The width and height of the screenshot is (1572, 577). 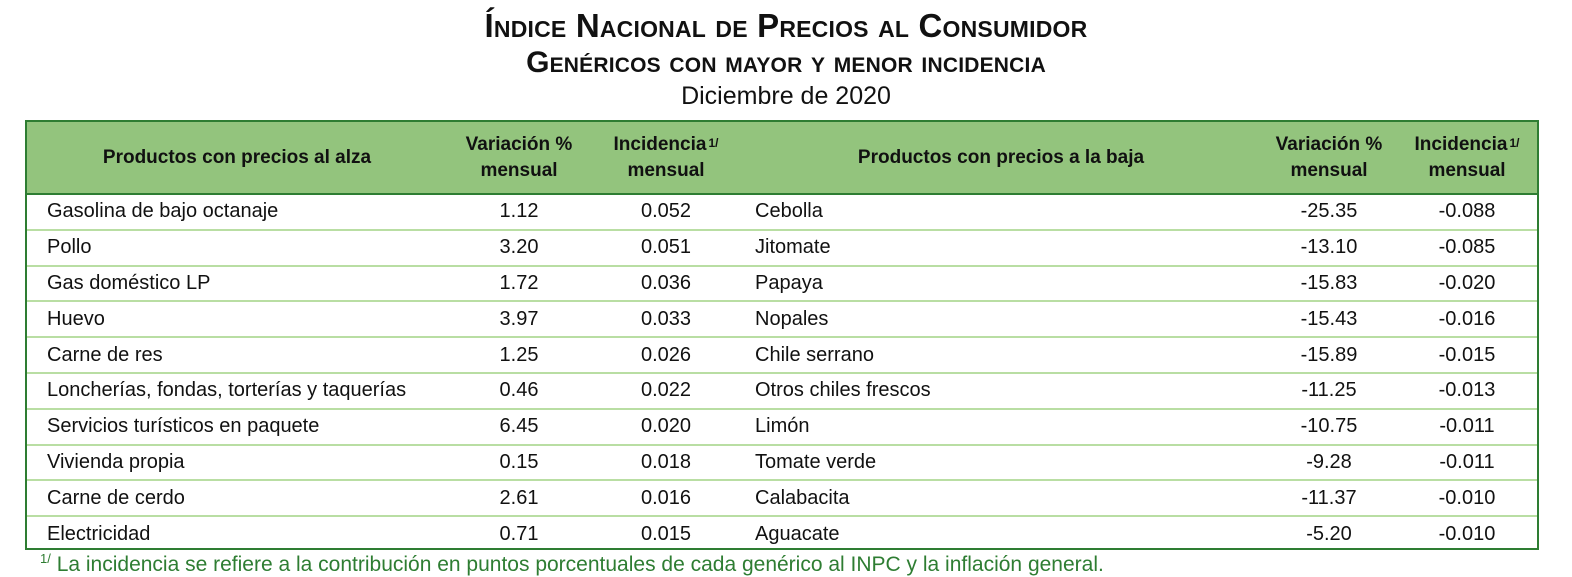 What do you see at coordinates (666, 427) in the screenshot?
I see `up-incidence-cell: 0.020` at bounding box center [666, 427].